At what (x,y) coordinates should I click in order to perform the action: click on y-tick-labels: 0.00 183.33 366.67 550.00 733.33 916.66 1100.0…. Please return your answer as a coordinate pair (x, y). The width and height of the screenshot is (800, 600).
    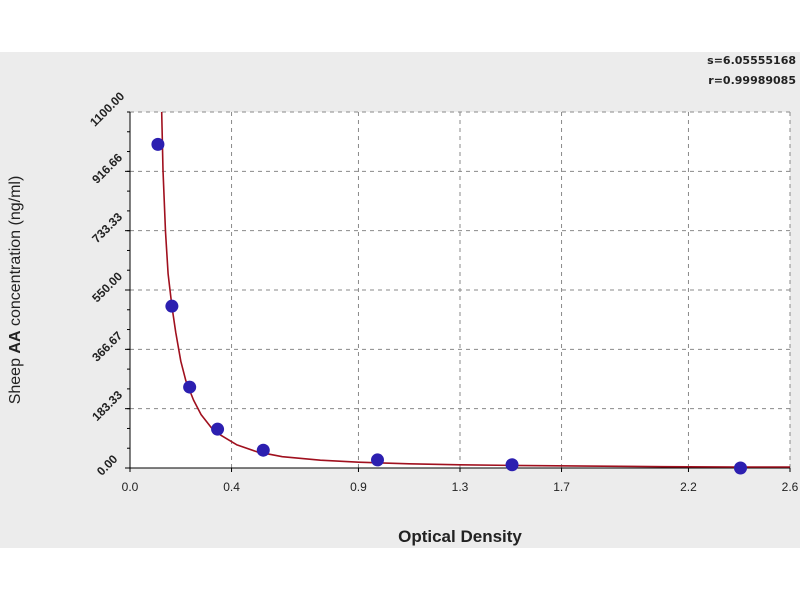
    Looking at the image, I should click on (107, 283).